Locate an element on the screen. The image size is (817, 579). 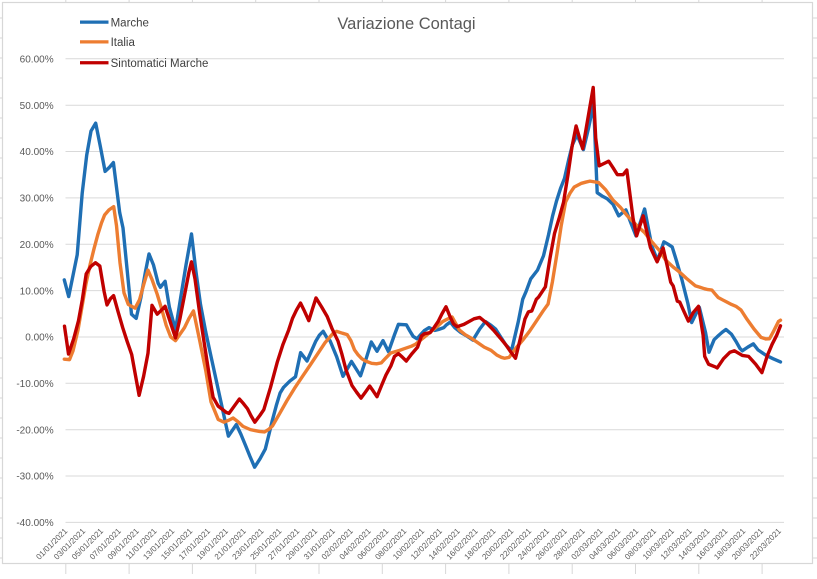
svg-text: 50.00% is located at coordinates (37, 106).